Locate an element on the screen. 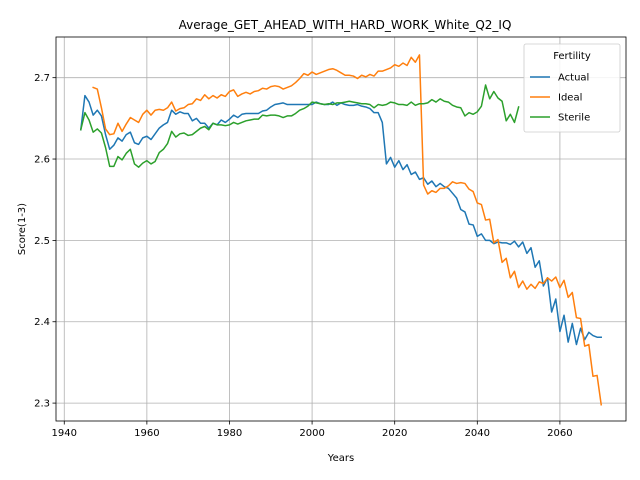 This screenshot has width=640, height=480. x-tick-label: 2040 is located at coordinates (477, 433).